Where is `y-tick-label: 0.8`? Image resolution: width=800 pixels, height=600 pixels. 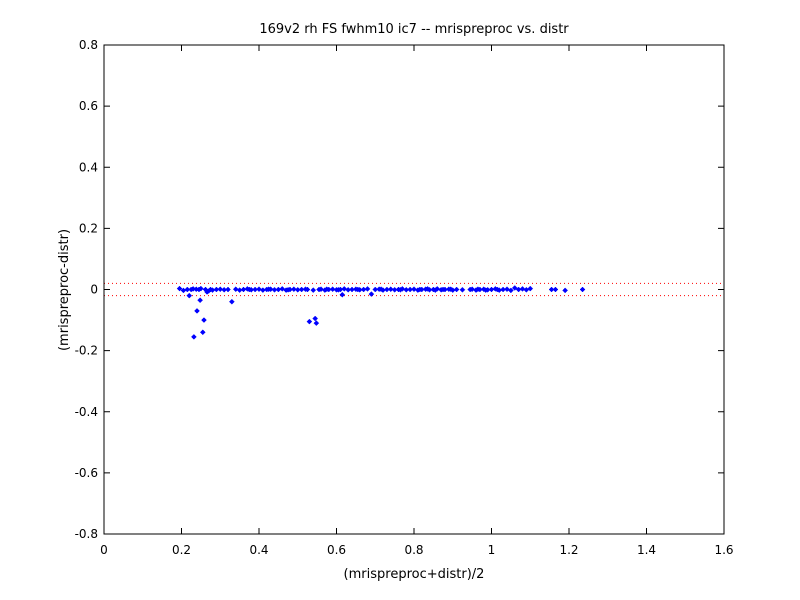
y-tick-label: 0.8 is located at coordinates (88, 45).